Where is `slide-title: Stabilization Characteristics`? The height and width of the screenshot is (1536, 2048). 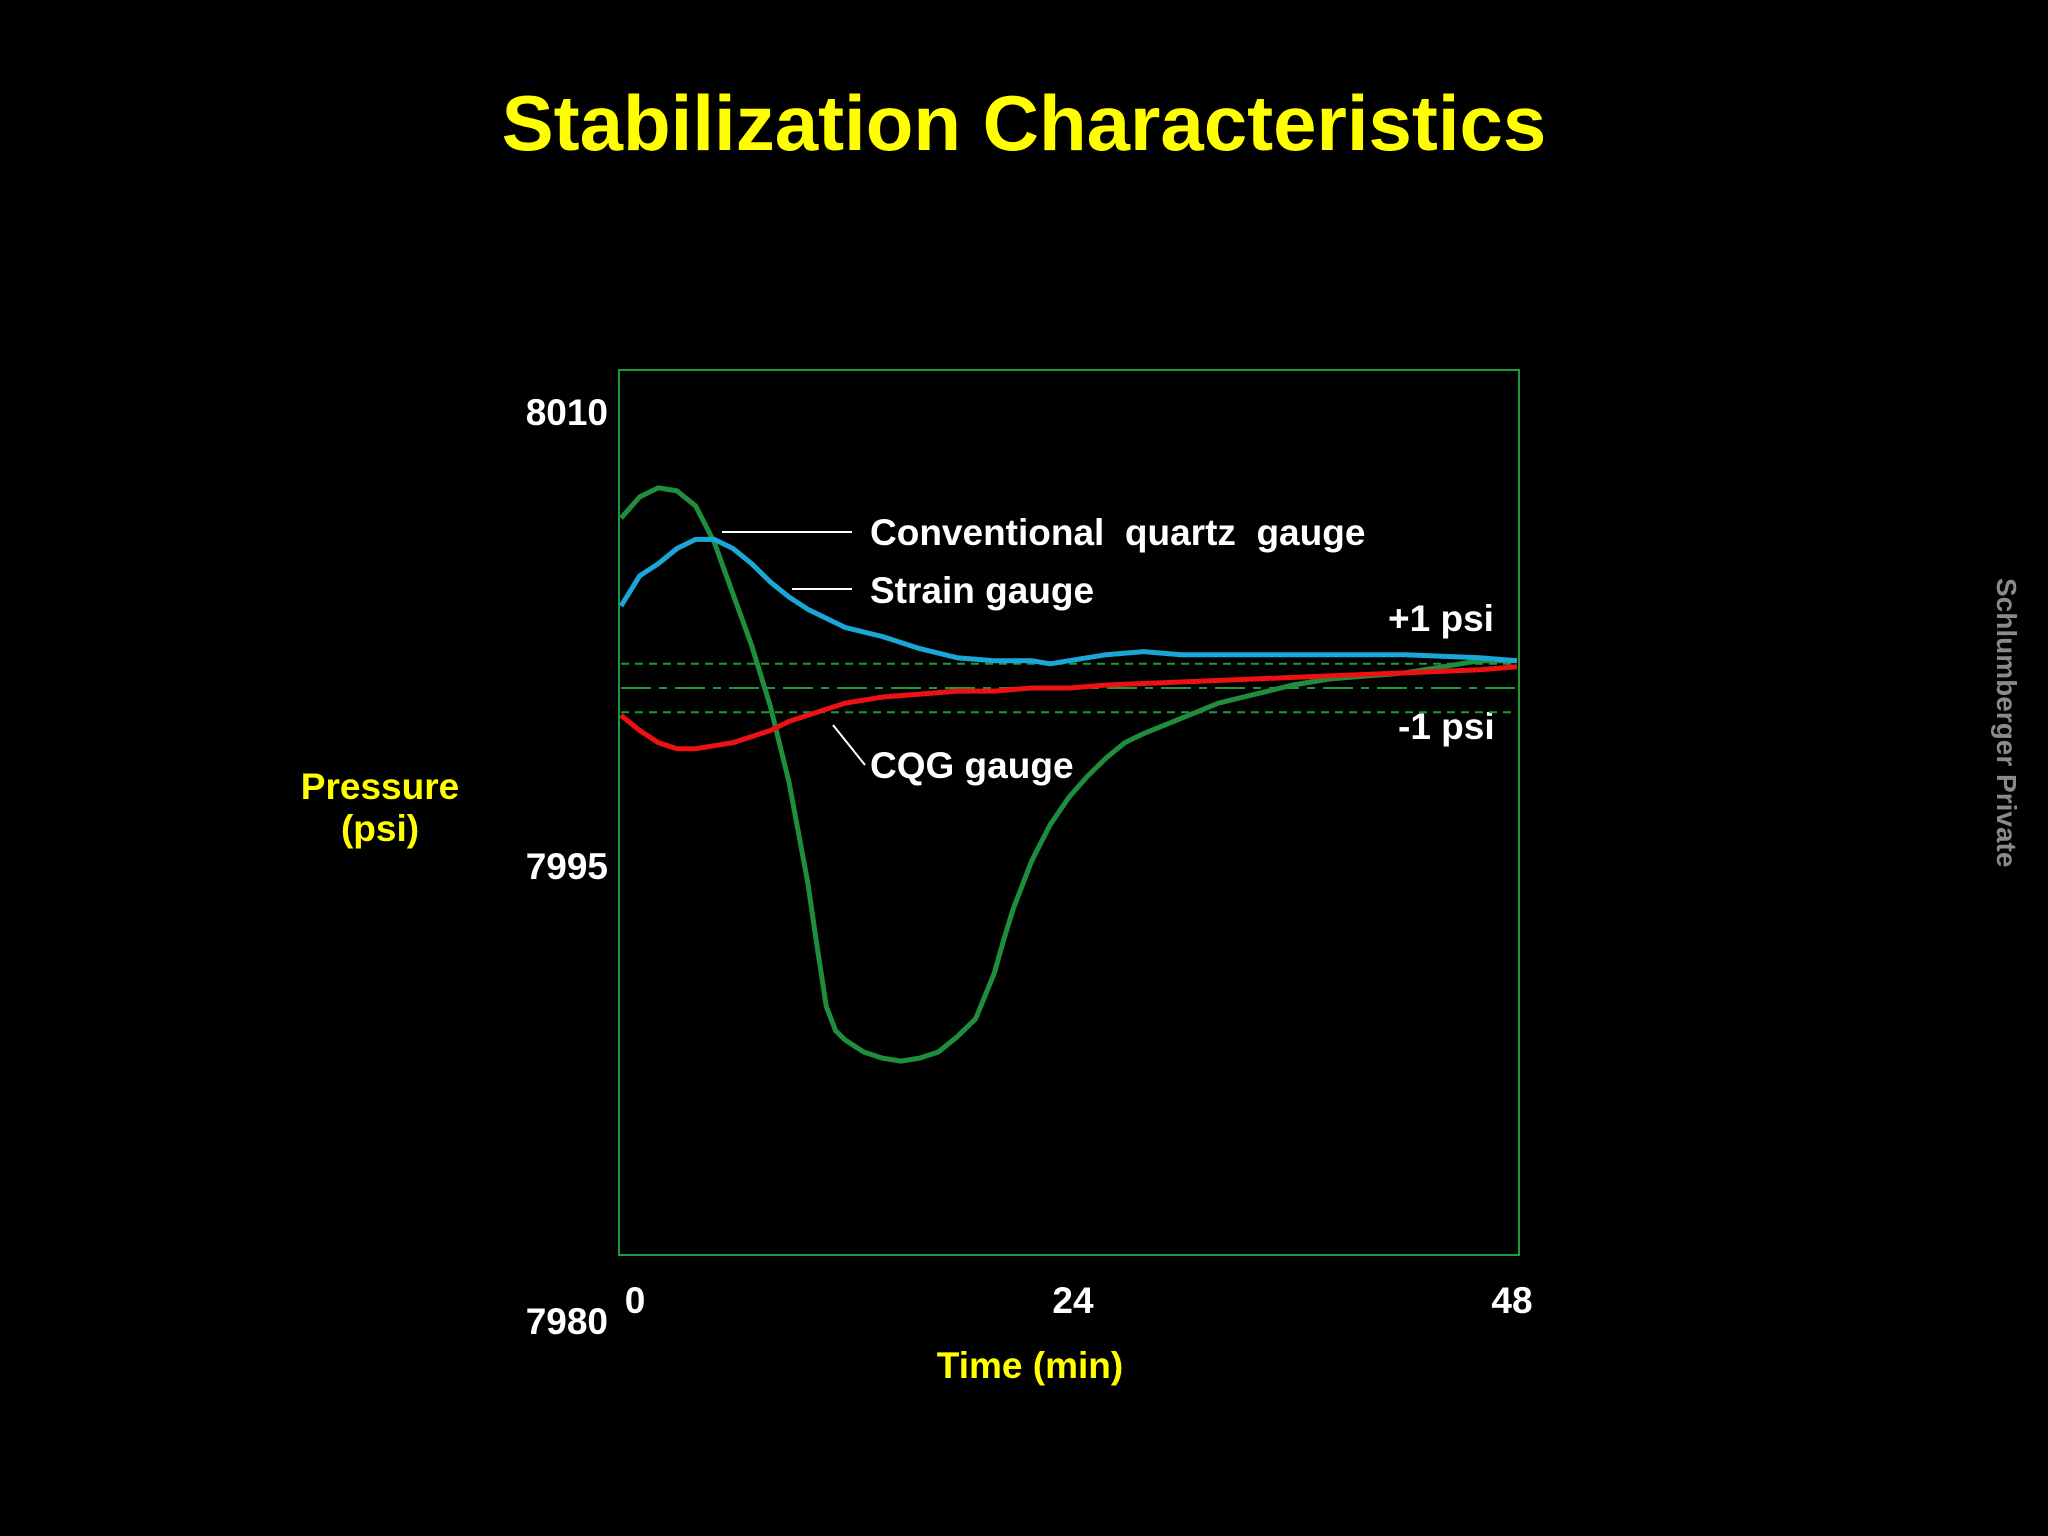
slide-title: Stabilization Characteristics is located at coordinates (1024, 123).